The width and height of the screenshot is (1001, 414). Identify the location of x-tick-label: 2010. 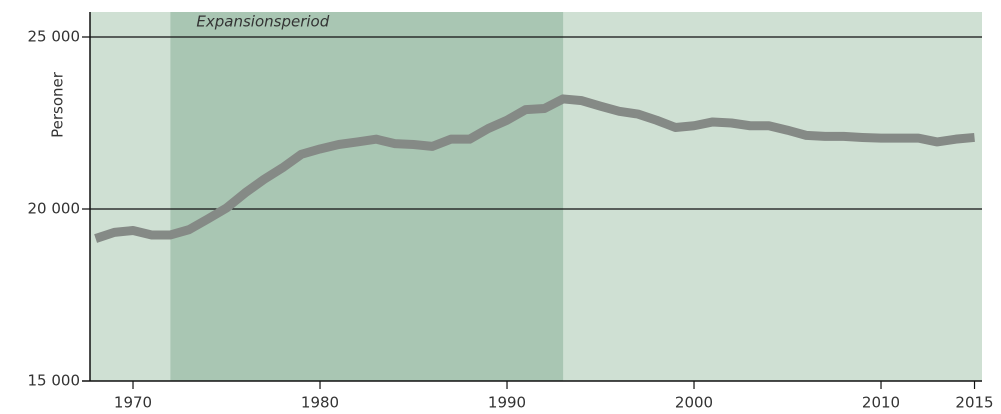
(881, 403).